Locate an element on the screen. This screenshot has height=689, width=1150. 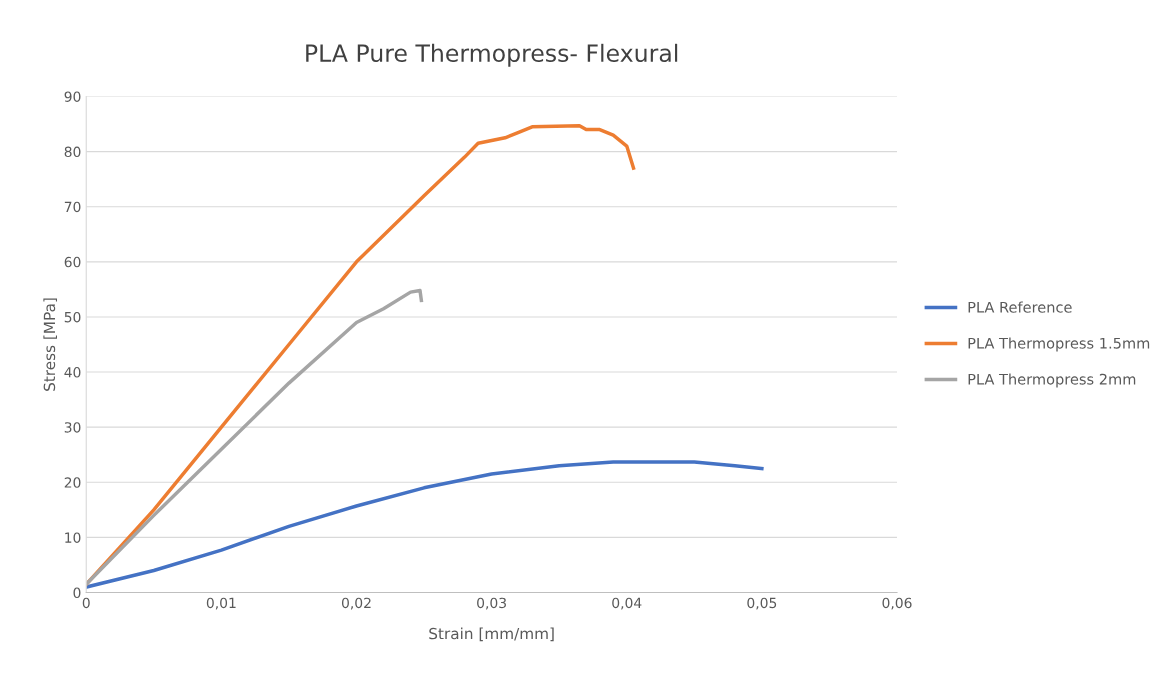
y-tick-label: 20 is located at coordinates (72, 482).